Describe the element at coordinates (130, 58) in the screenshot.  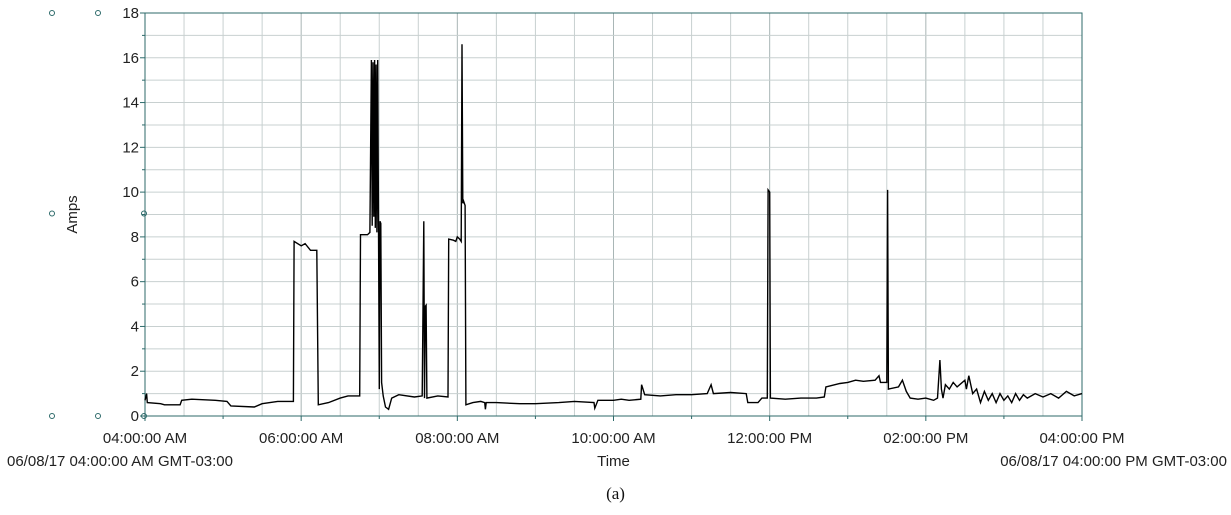
I see `y-tick-label: 16` at that location.